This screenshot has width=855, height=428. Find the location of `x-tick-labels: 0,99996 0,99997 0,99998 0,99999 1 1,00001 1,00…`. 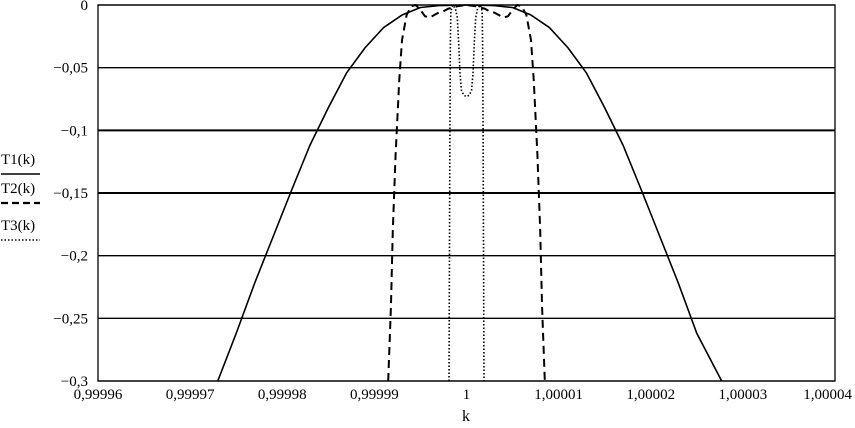

x-tick-labels: 0,99996 0,99997 0,99998 0,99999 1 1,00001 1,00… is located at coordinates (463, 395).